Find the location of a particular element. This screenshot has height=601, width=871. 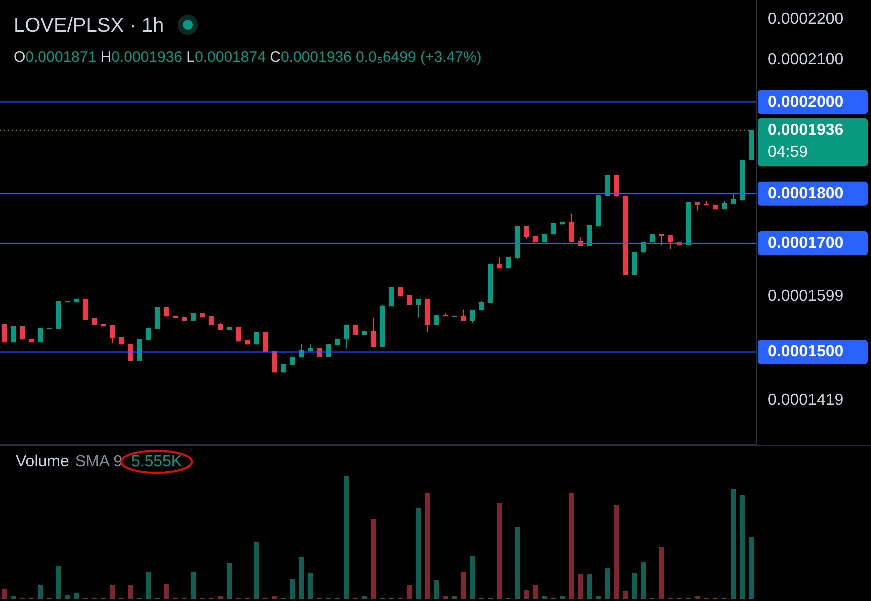

ref-line-label: 0.0002000 is located at coordinates (806, 102).